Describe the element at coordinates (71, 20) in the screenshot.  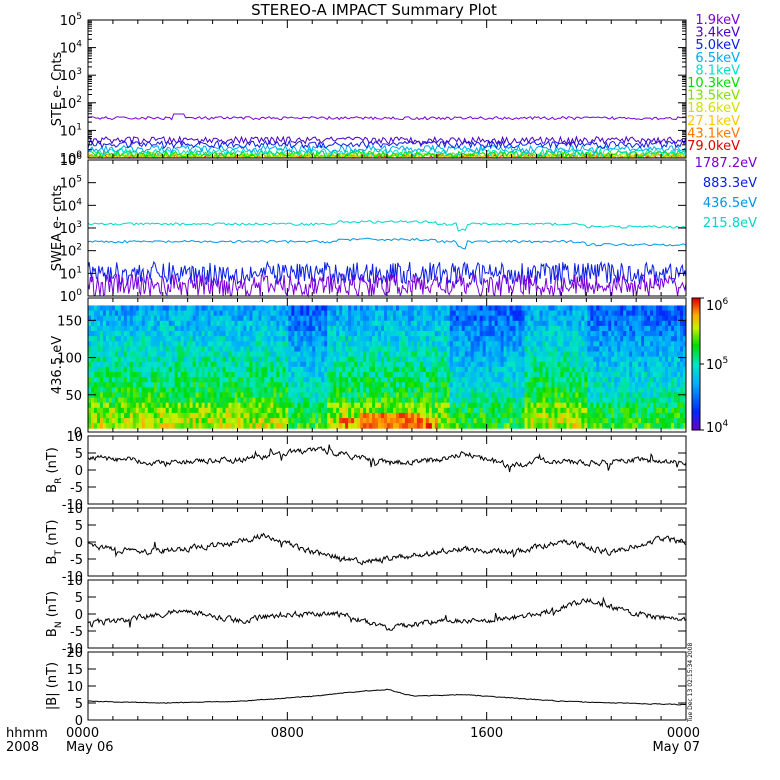
I see `ste-ytick-label: 10⁵` at that location.